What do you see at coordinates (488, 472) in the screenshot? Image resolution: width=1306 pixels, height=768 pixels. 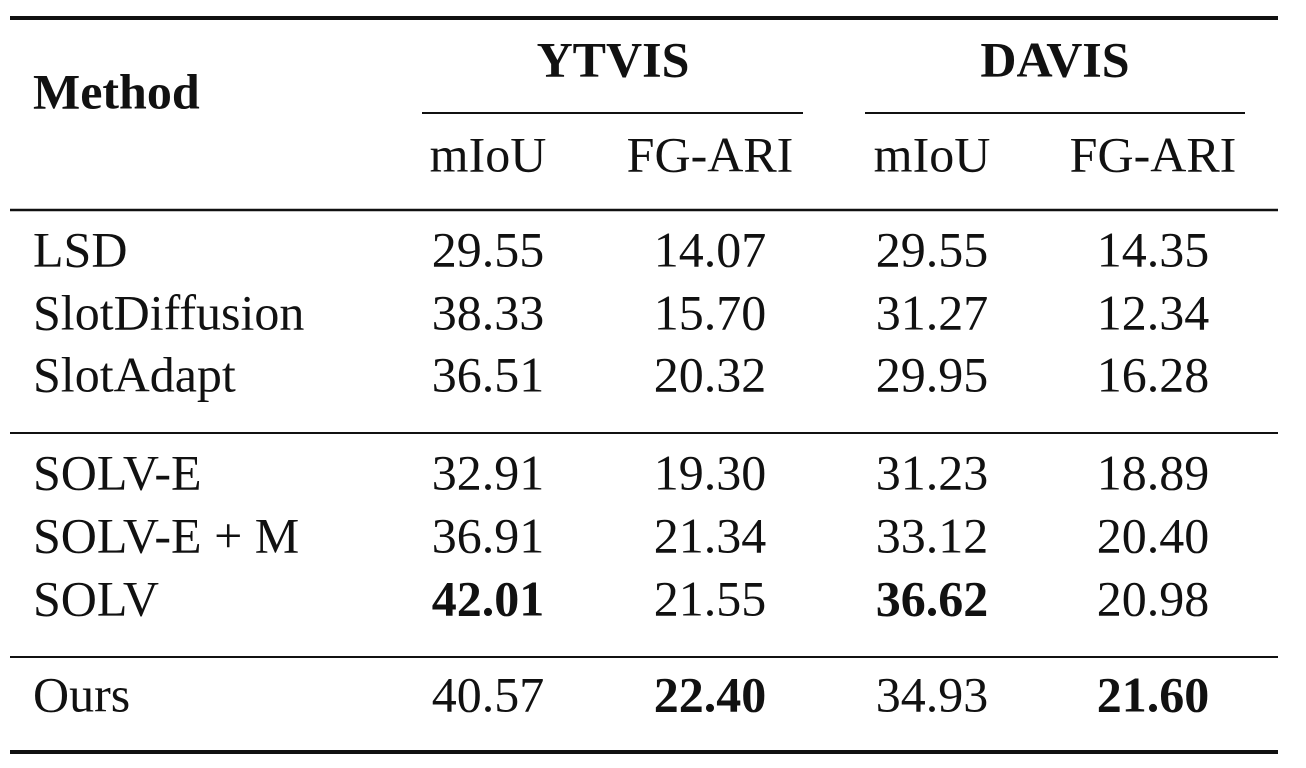 I see `cell: 32.91` at bounding box center [488, 472].